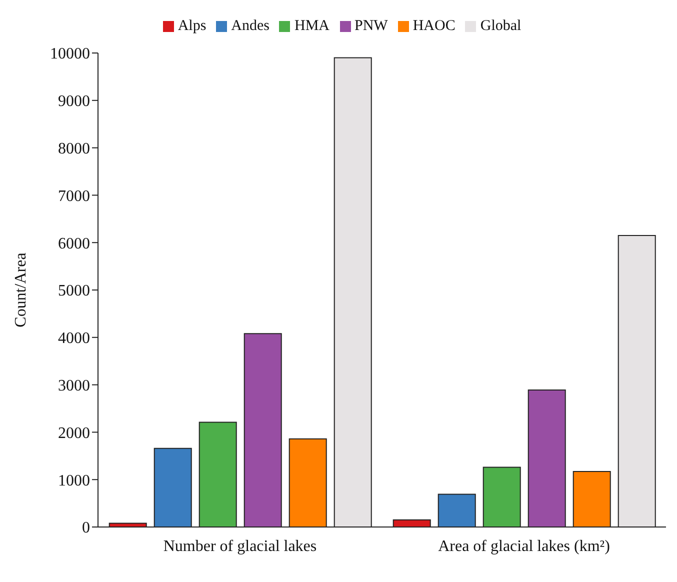  What do you see at coordinates (74, 385) in the screenshot?
I see `y-tick-label: 3000` at bounding box center [74, 385].